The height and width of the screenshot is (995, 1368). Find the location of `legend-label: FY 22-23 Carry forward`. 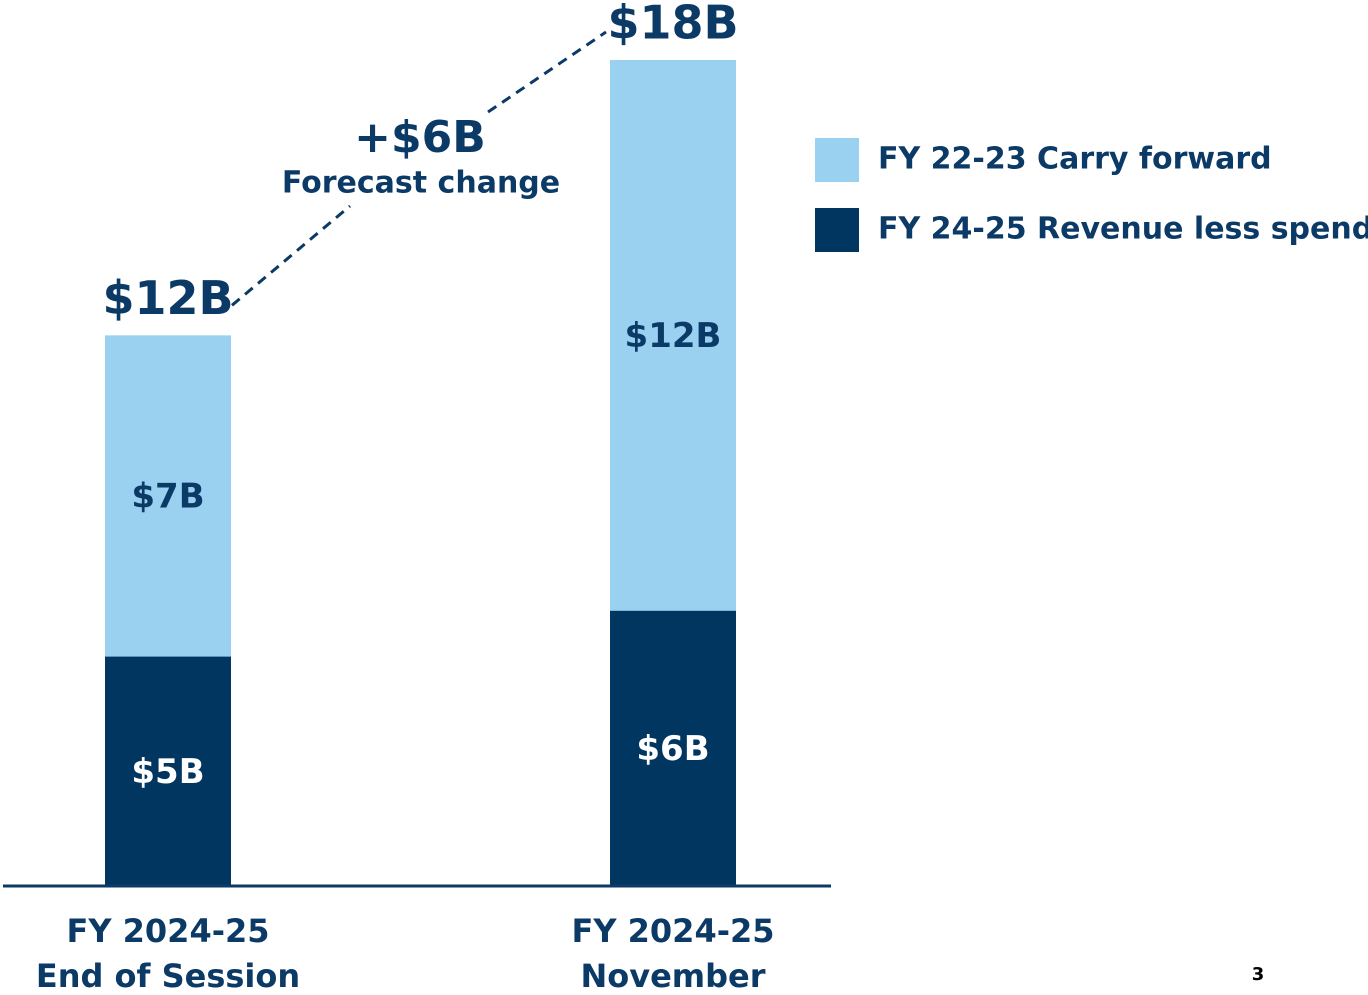

legend-label: FY 22-23 Carry forward is located at coordinates (1075, 159).